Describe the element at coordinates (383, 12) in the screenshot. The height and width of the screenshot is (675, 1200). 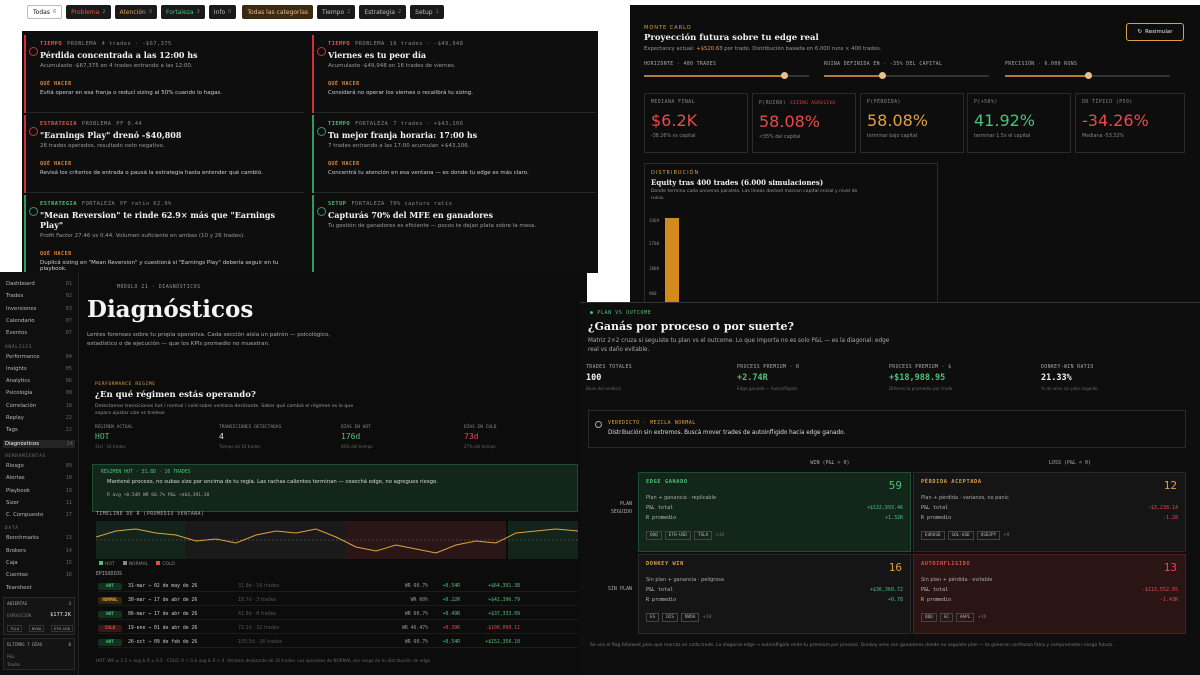
I see `filter-chip: Estrategia 2` at that location.